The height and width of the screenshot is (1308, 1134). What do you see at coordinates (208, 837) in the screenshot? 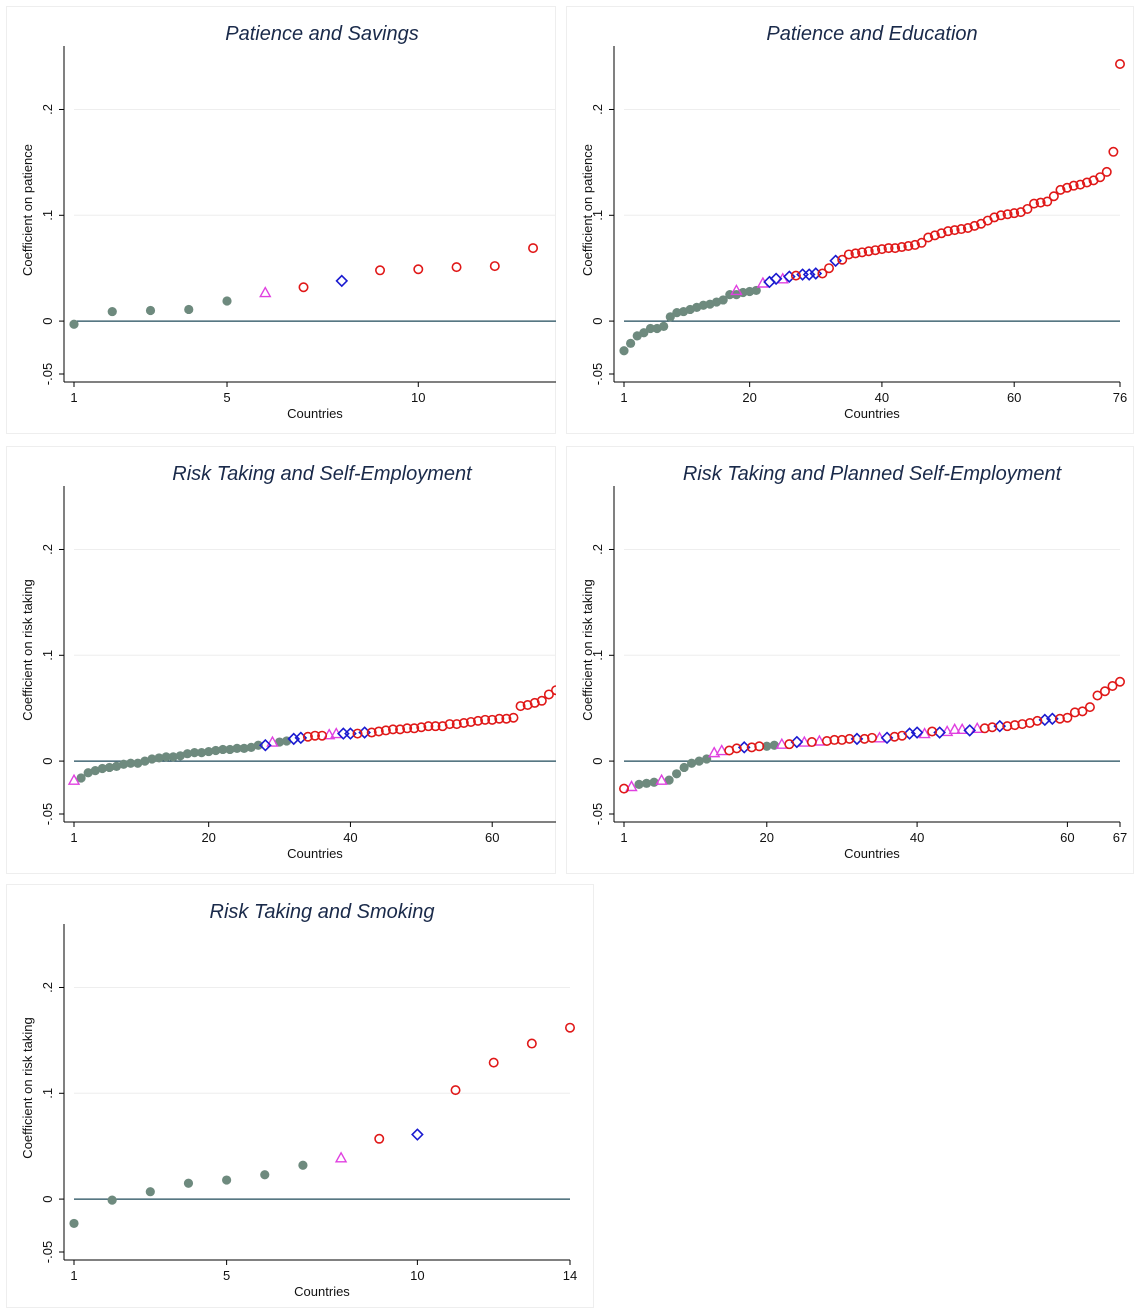
I see `x-tick-label: 20` at bounding box center [208, 837].